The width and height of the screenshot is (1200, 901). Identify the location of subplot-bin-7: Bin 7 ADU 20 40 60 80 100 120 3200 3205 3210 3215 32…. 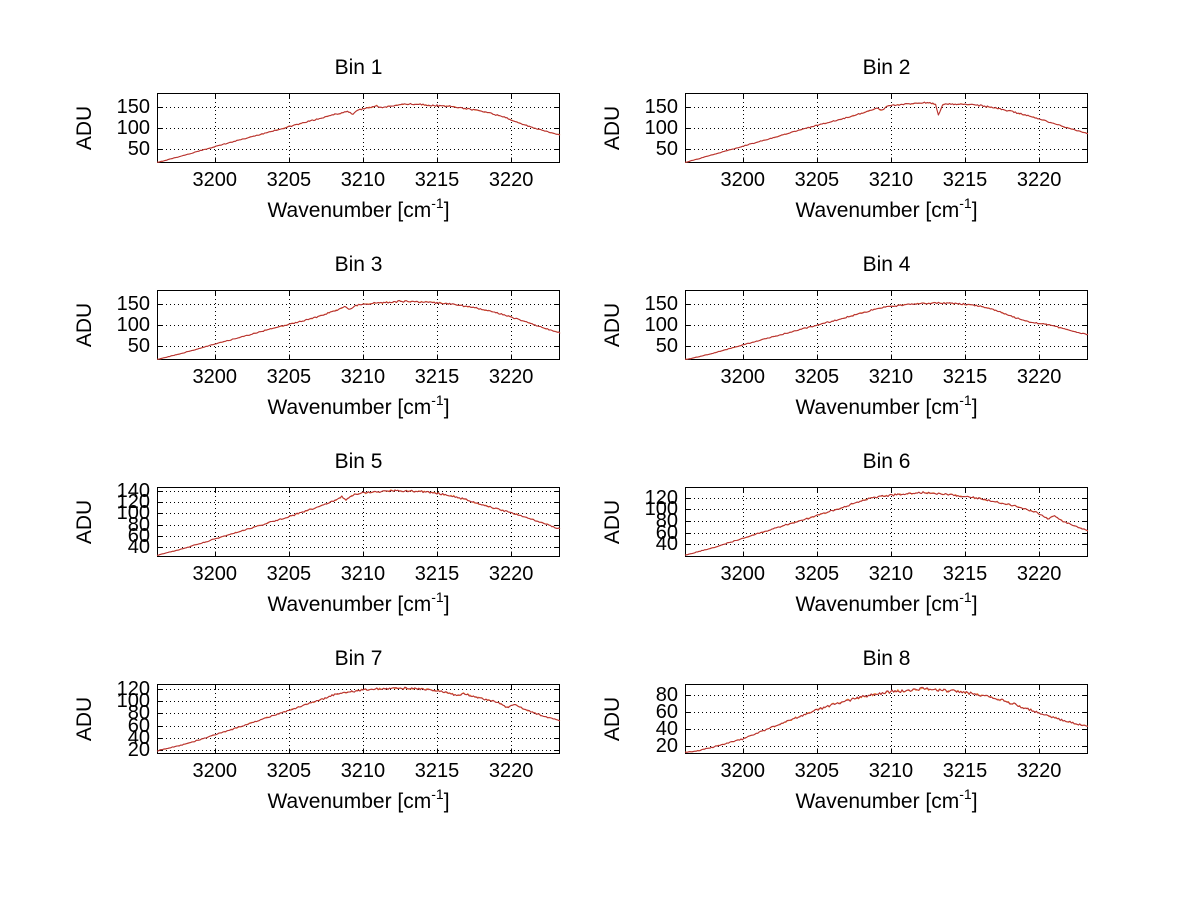
(317, 730).